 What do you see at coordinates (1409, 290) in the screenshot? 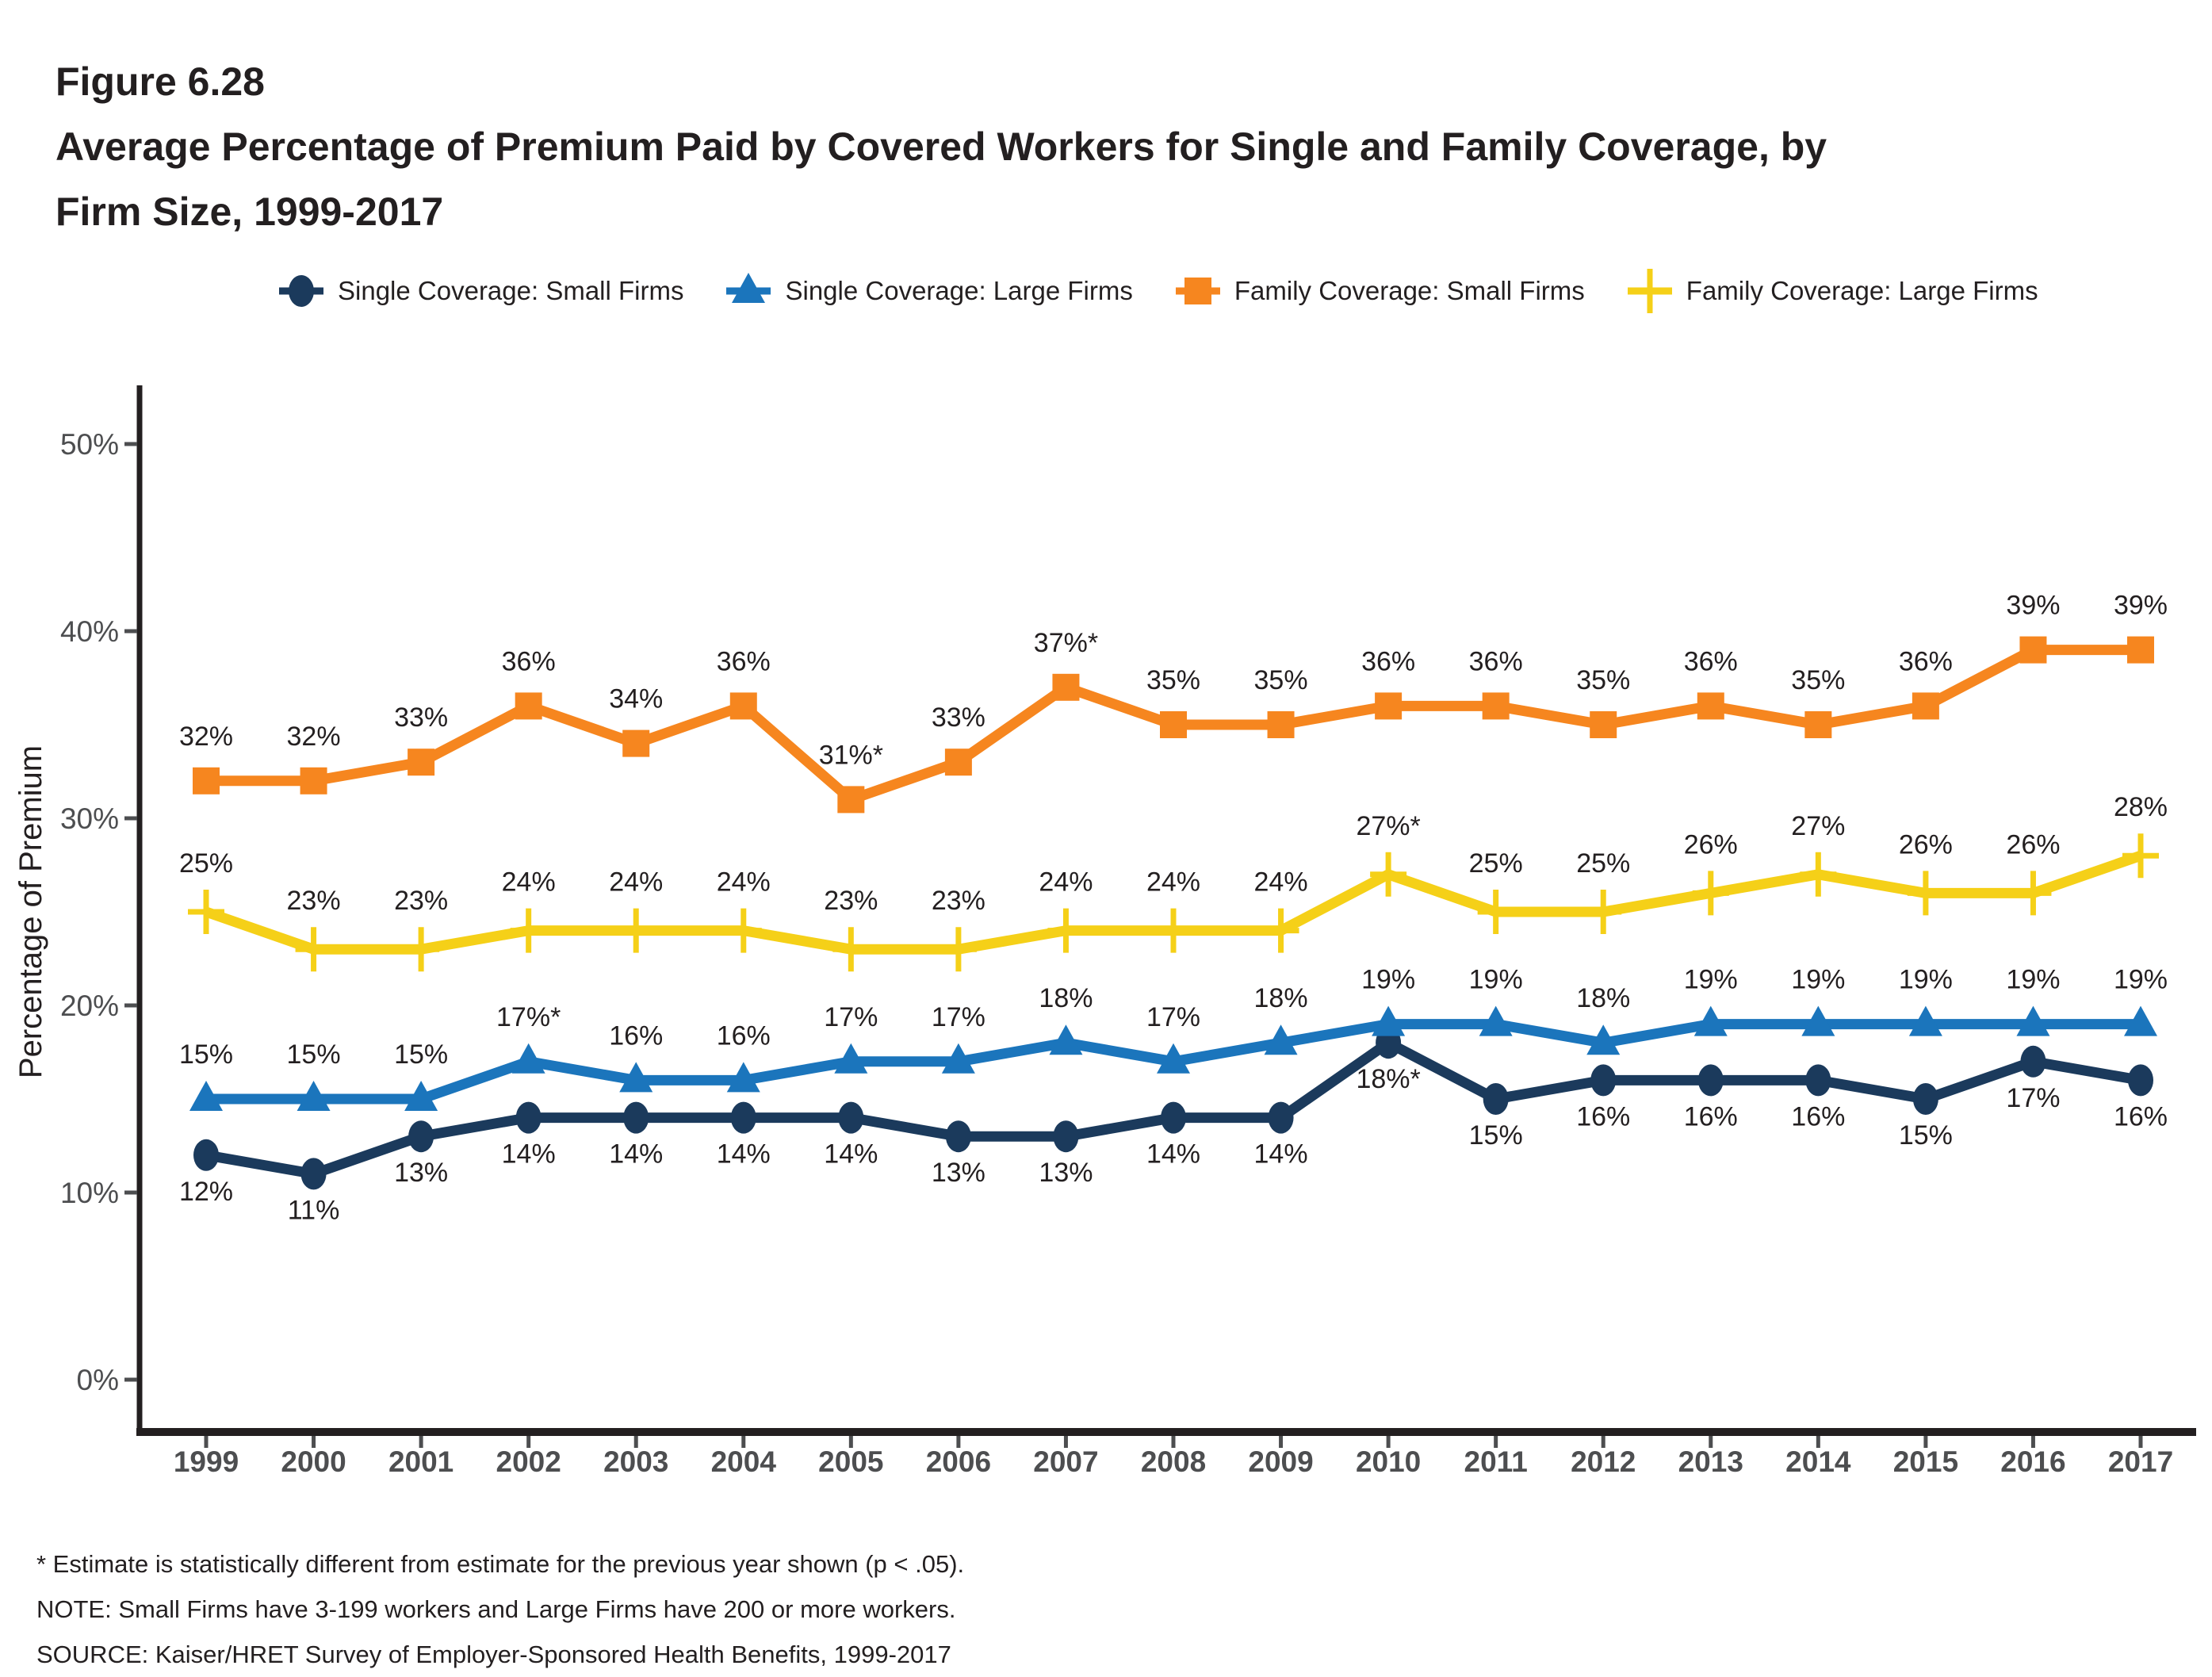
I see `legend-label: Family Coverage: Small Firms` at bounding box center [1409, 290].